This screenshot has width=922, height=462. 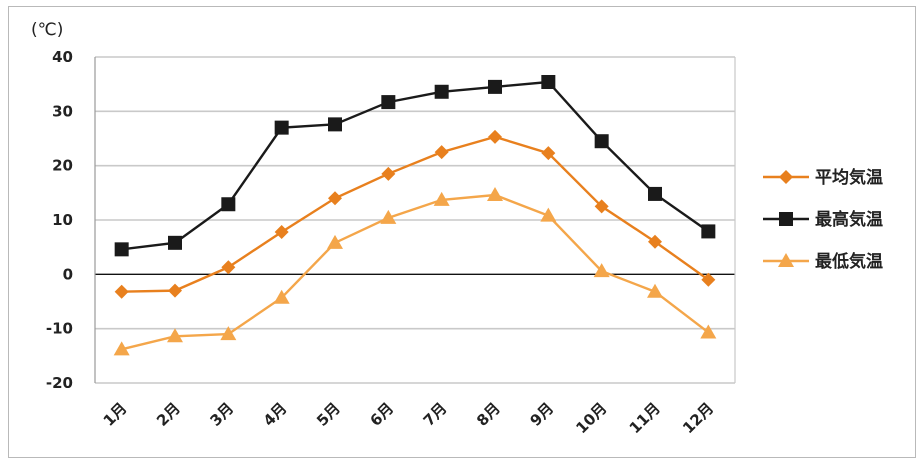 What do you see at coordinates (849, 261) in the screenshot?
I see `legend-label: 最低気温` at bounding box center [849, 261].